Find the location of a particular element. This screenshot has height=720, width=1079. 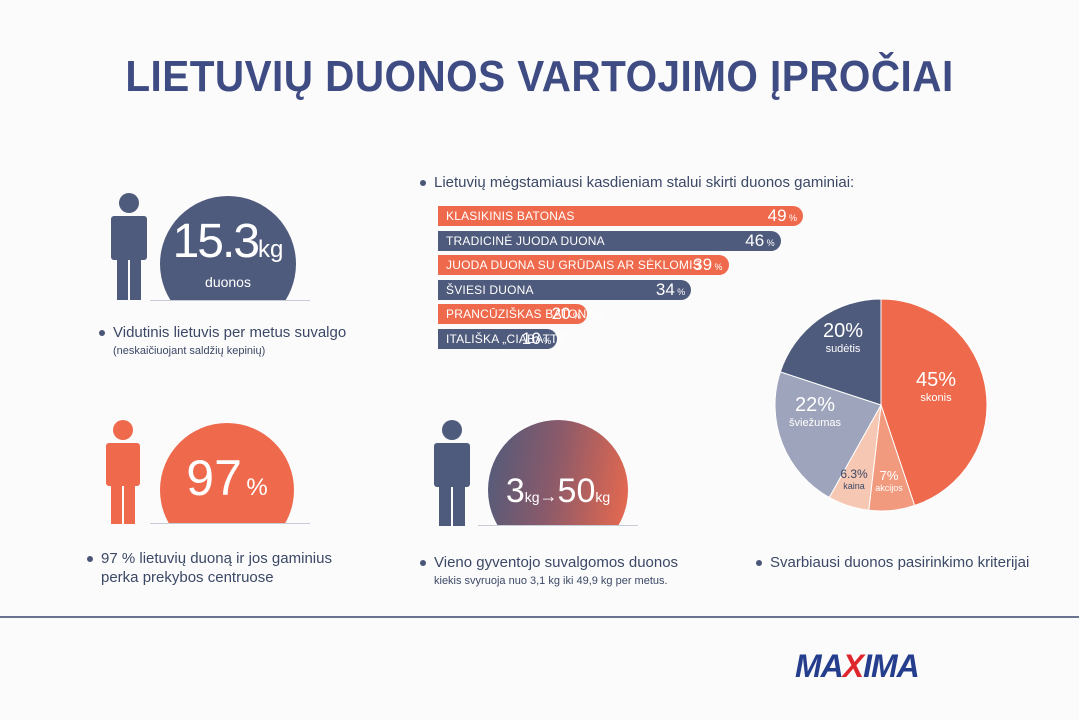

bar-label: TRADICINĖ JUODA DUONA is located at coordinates (525, 240).